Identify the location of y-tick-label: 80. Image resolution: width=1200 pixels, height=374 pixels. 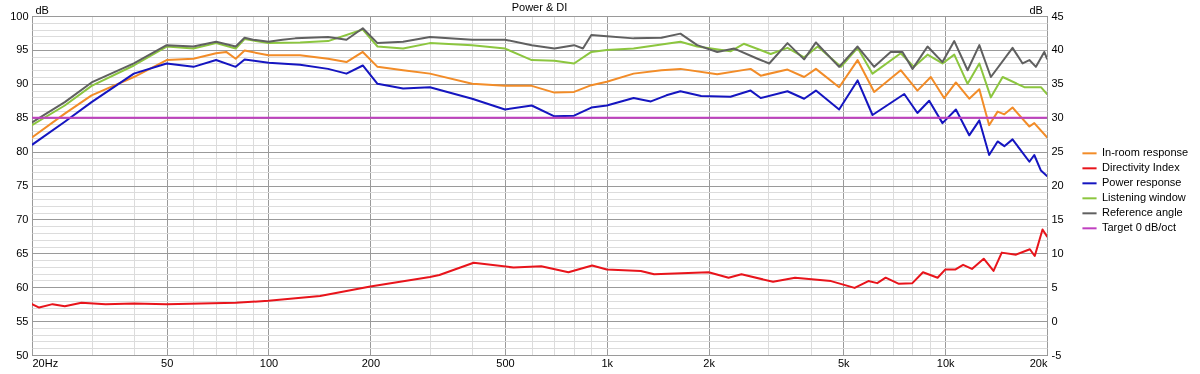
(22, 151).